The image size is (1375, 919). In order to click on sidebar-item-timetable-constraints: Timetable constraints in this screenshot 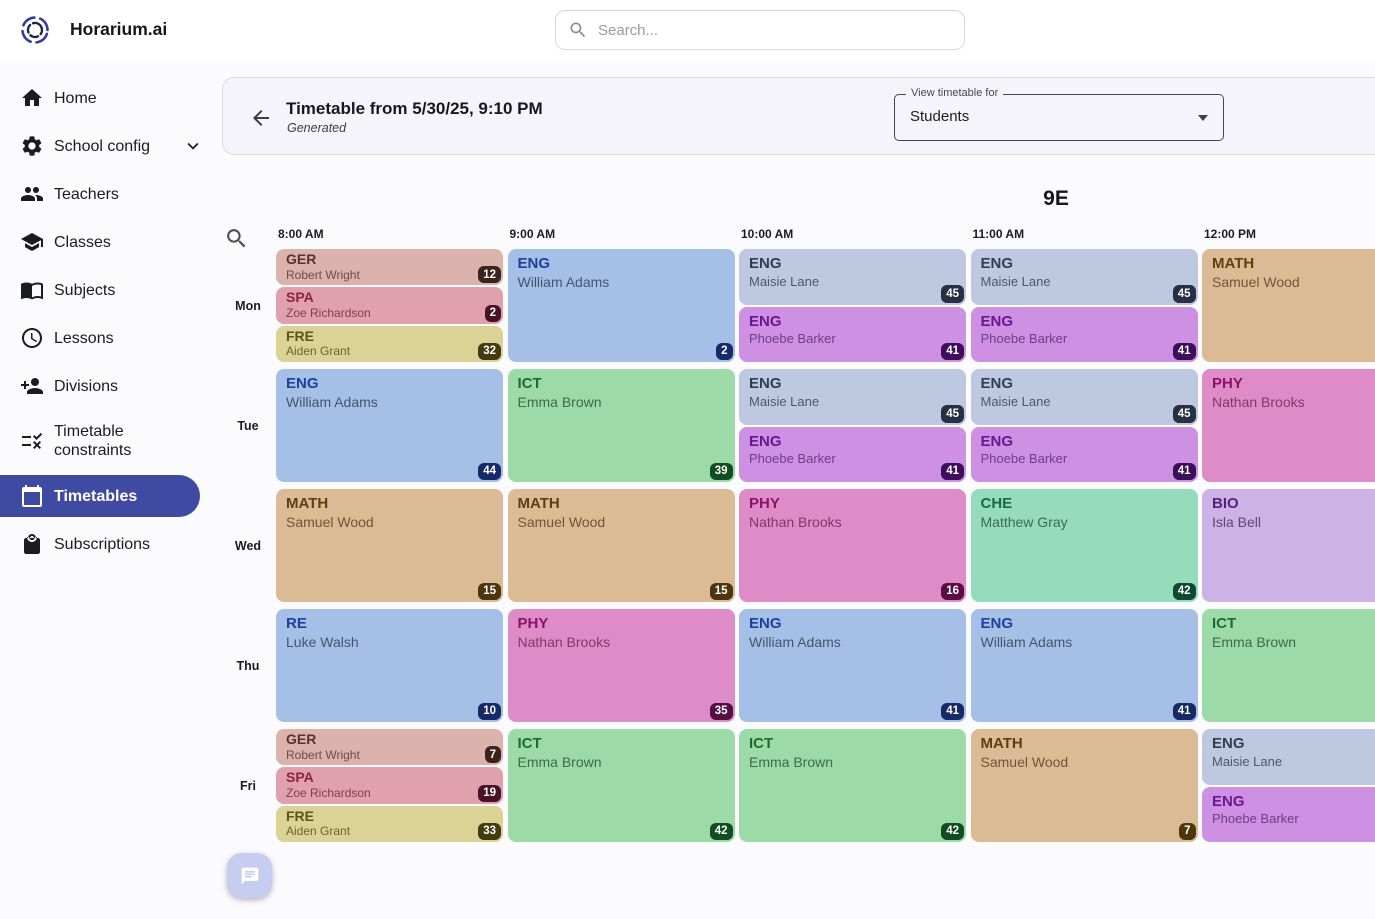, I will do `click(105, 441)`.